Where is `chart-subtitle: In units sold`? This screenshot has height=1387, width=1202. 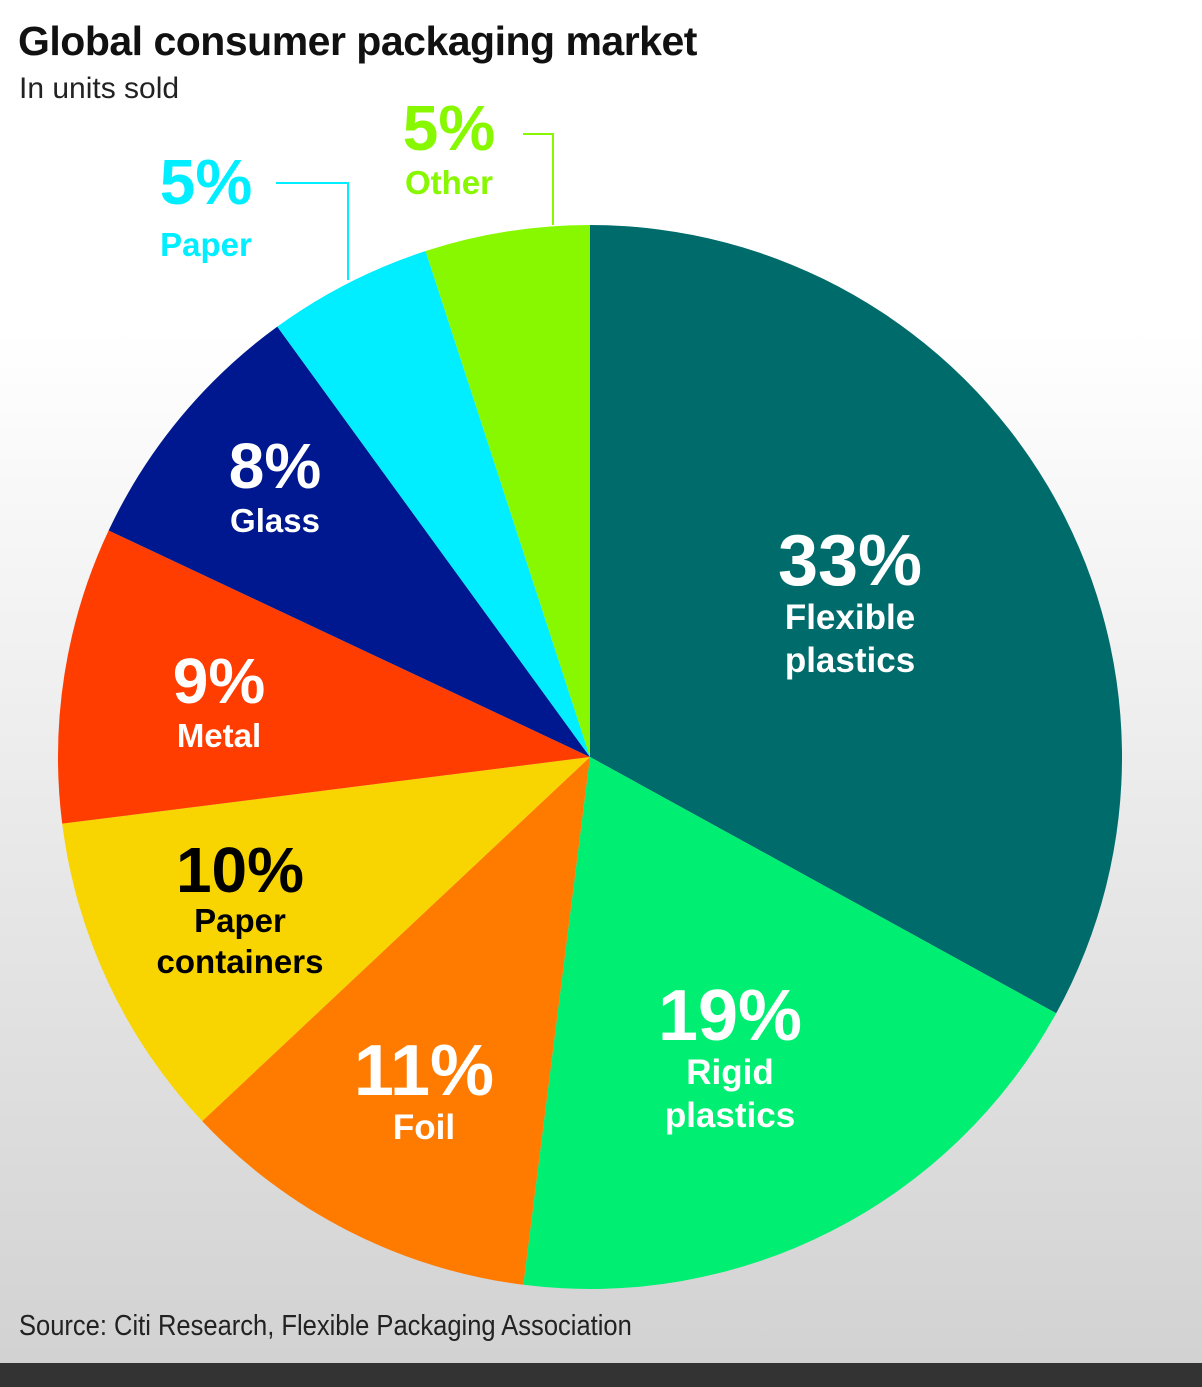
chart-subtitle: In units sold is located at coordinates (99, 88).